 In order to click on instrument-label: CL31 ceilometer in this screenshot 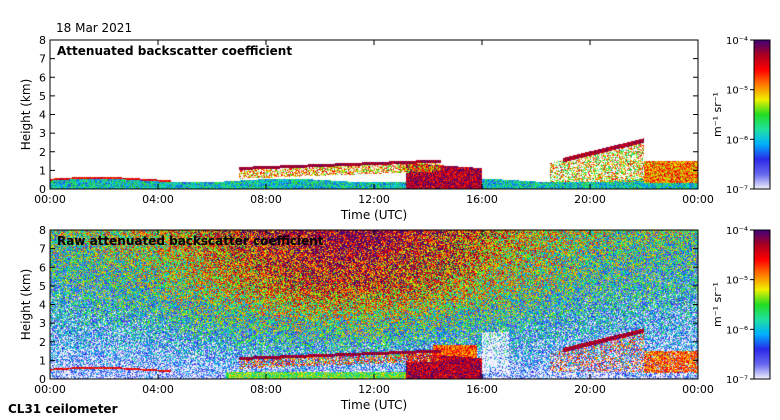, I will do `click(63, 409)`.